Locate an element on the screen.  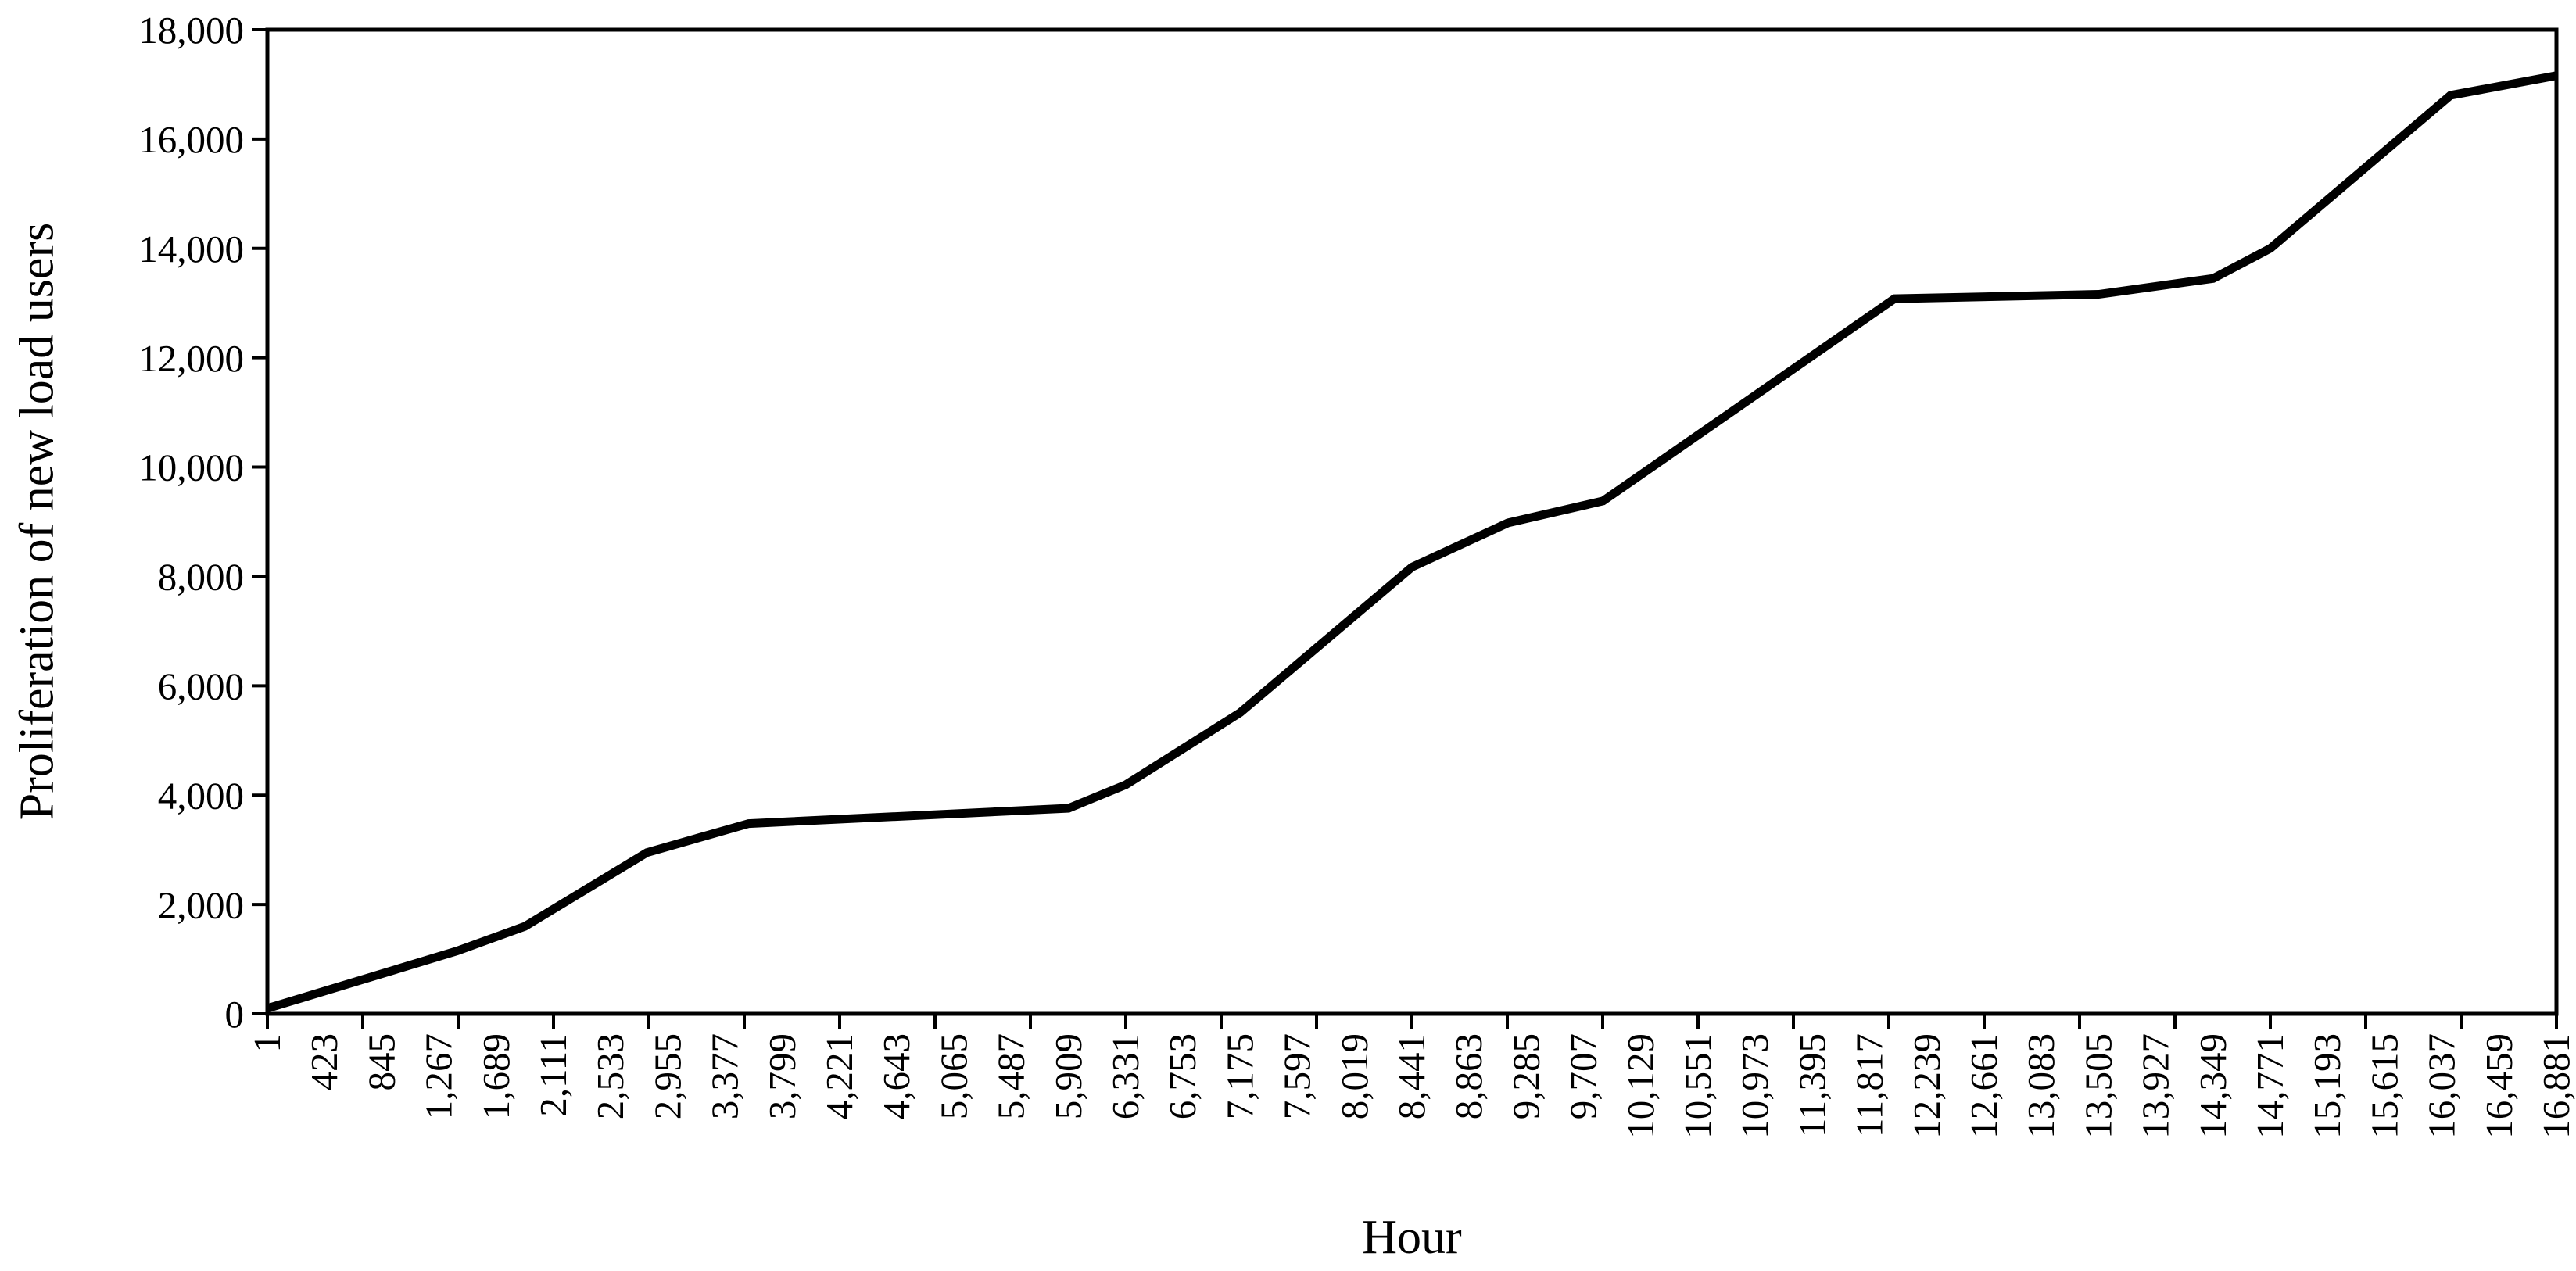
x-tick-label: 423 is located at coordinates (324, 1062).